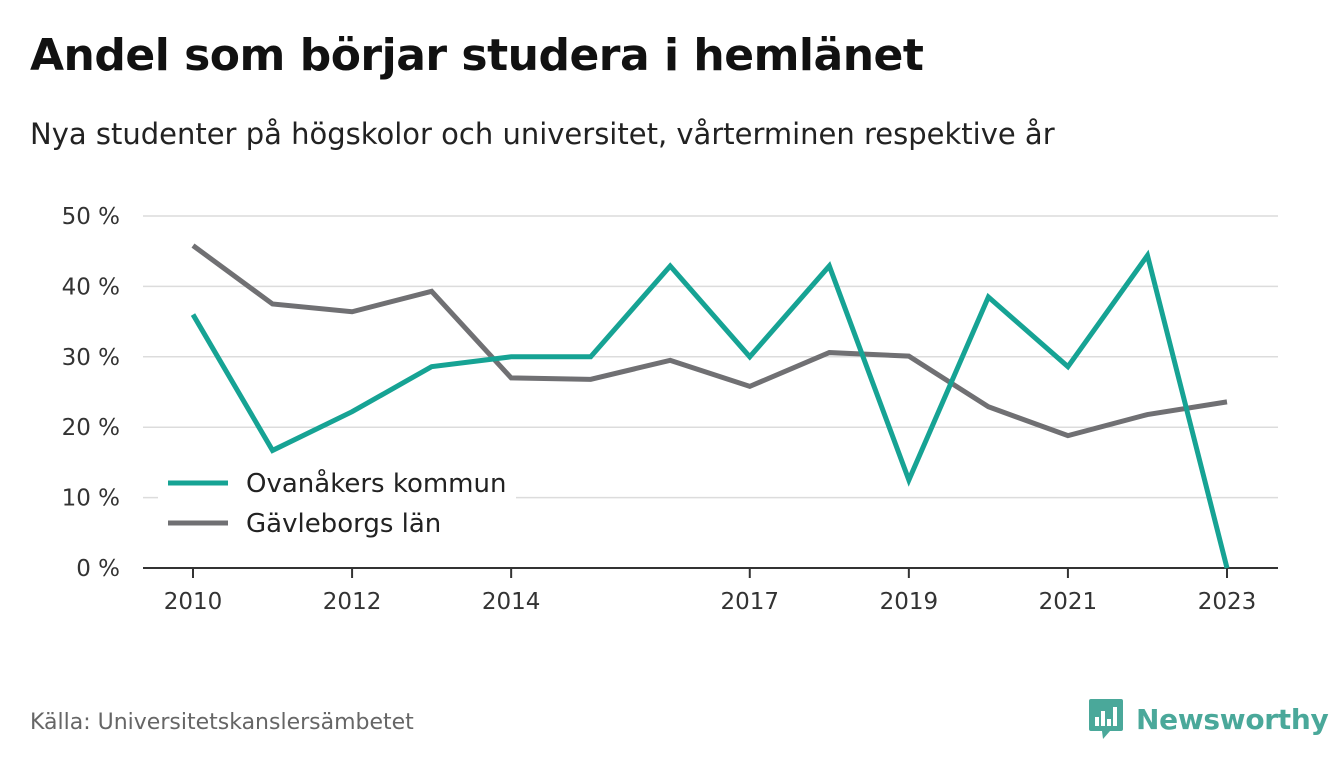 This screenshot has width=1340, height=771. I want to click on y-tick-label: 30 %, so click(91, 358).